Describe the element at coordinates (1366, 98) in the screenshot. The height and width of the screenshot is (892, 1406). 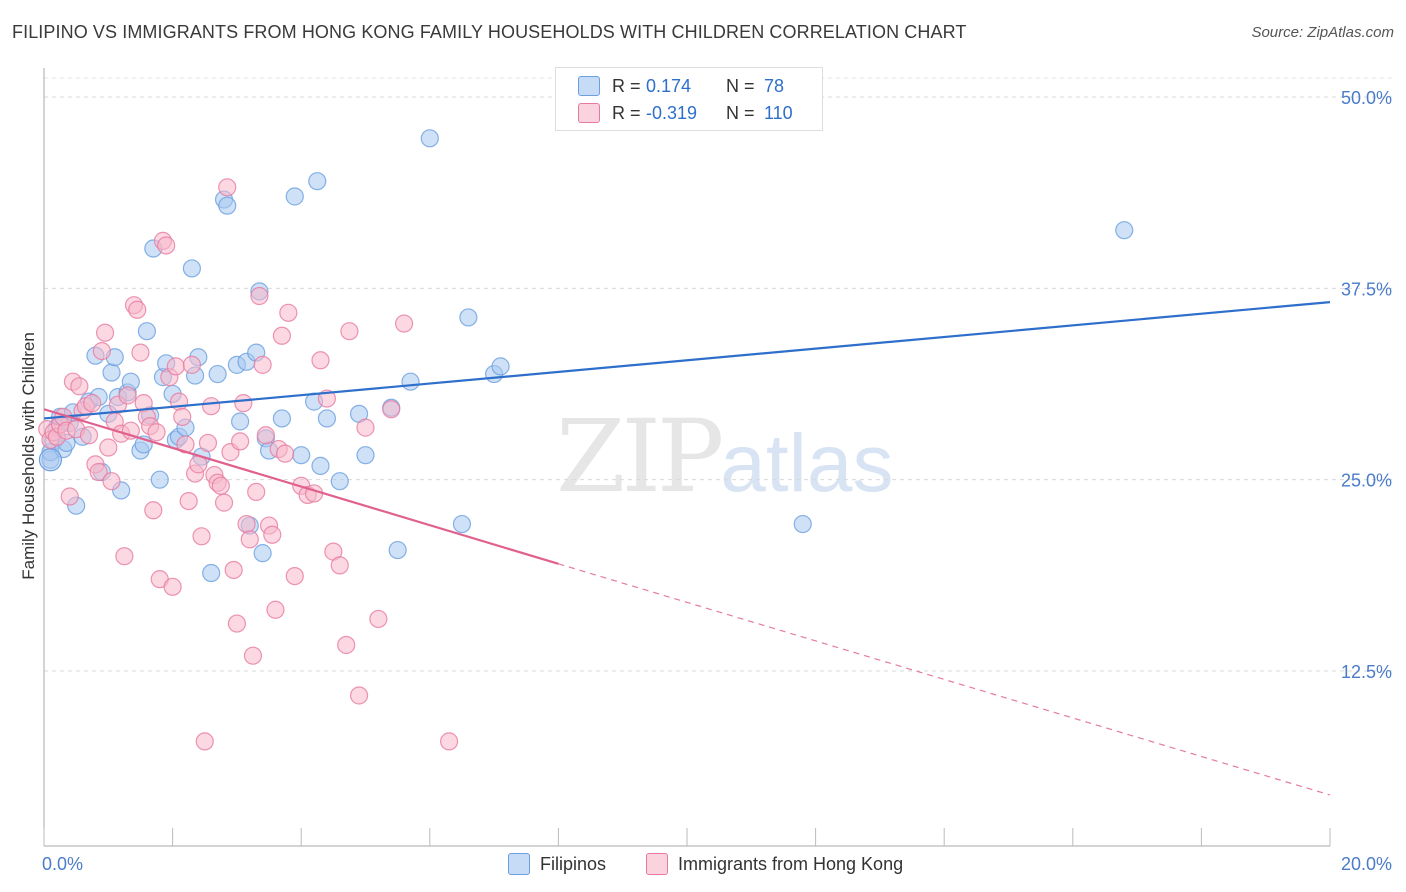
I see `y-tick-label: 50.0%` at that location.